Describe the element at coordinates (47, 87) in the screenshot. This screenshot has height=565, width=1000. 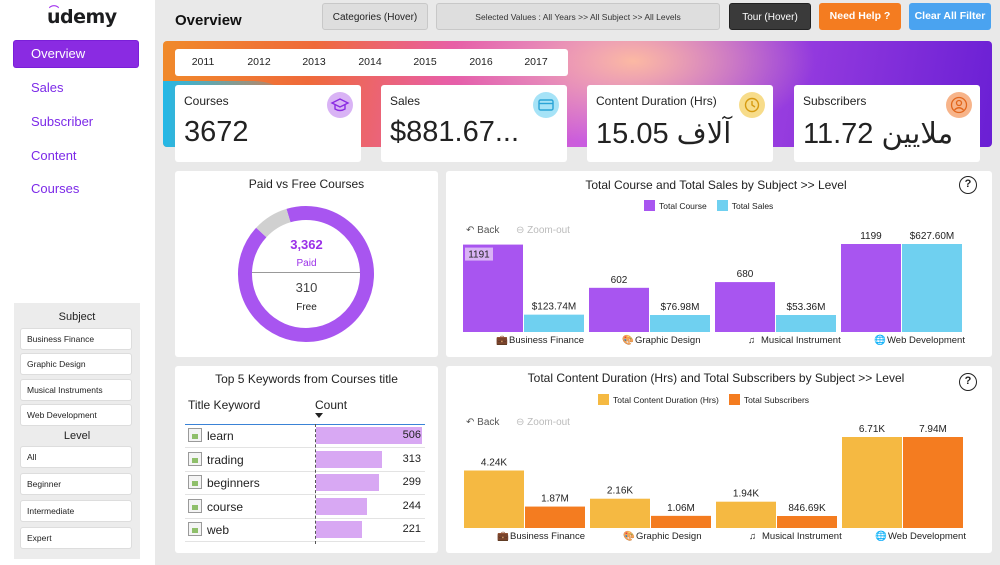
I see `nav-sales: Sales` at that location.